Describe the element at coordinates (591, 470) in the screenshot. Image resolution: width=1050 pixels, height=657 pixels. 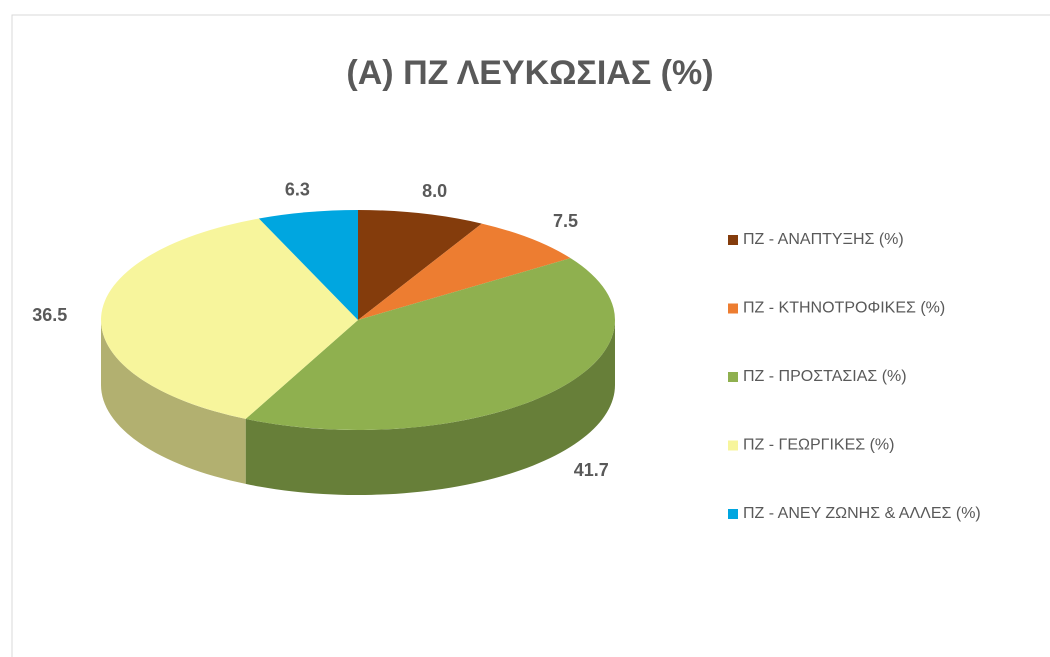
I see `data-label: 41.7` at that location.